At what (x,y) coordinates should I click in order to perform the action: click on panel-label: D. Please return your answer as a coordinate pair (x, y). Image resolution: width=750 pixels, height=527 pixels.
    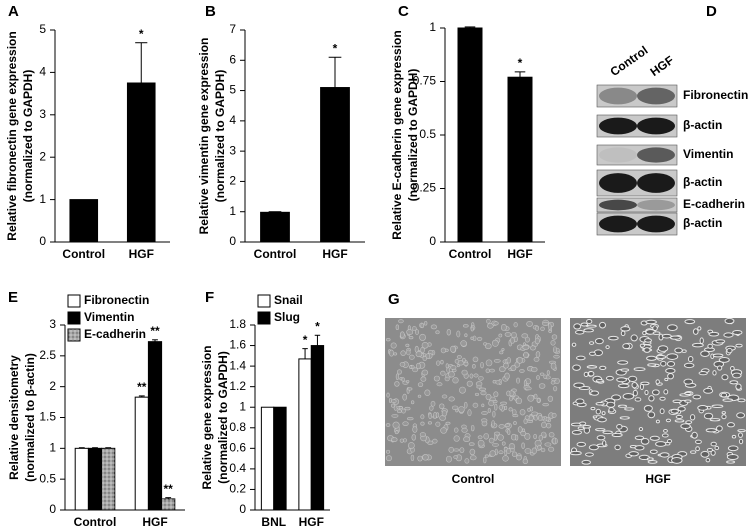
    Looking at the image, I should click on (711, 11).